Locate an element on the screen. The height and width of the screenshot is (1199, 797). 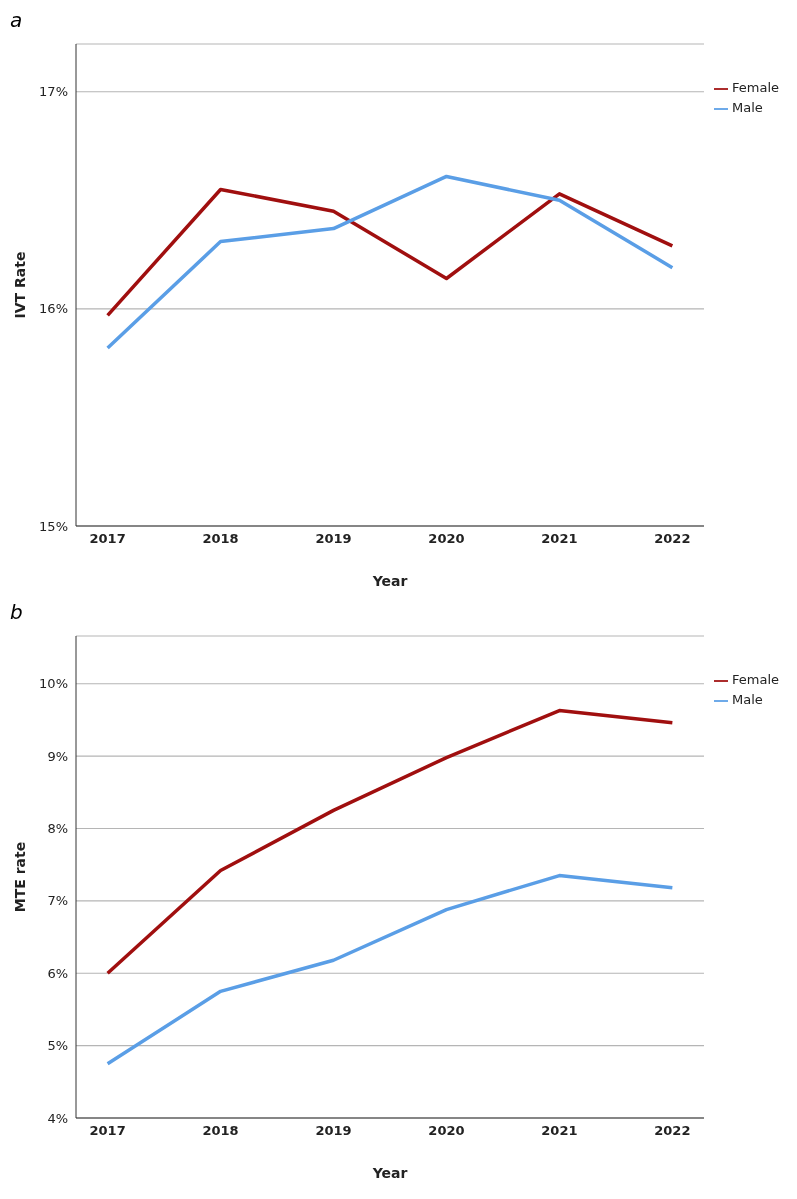
y-tick-label: 7% is located at coordinates (57, 901).